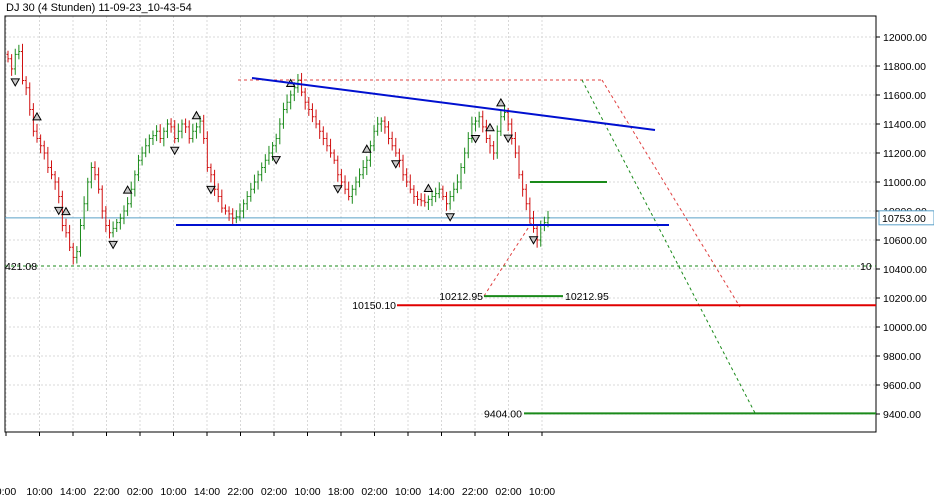 This screenshot has width=934, height=502. Describe the element at coordinates (461, 297) in the screenshot. I see `measured-move-label-left: 10212.95` at that location.